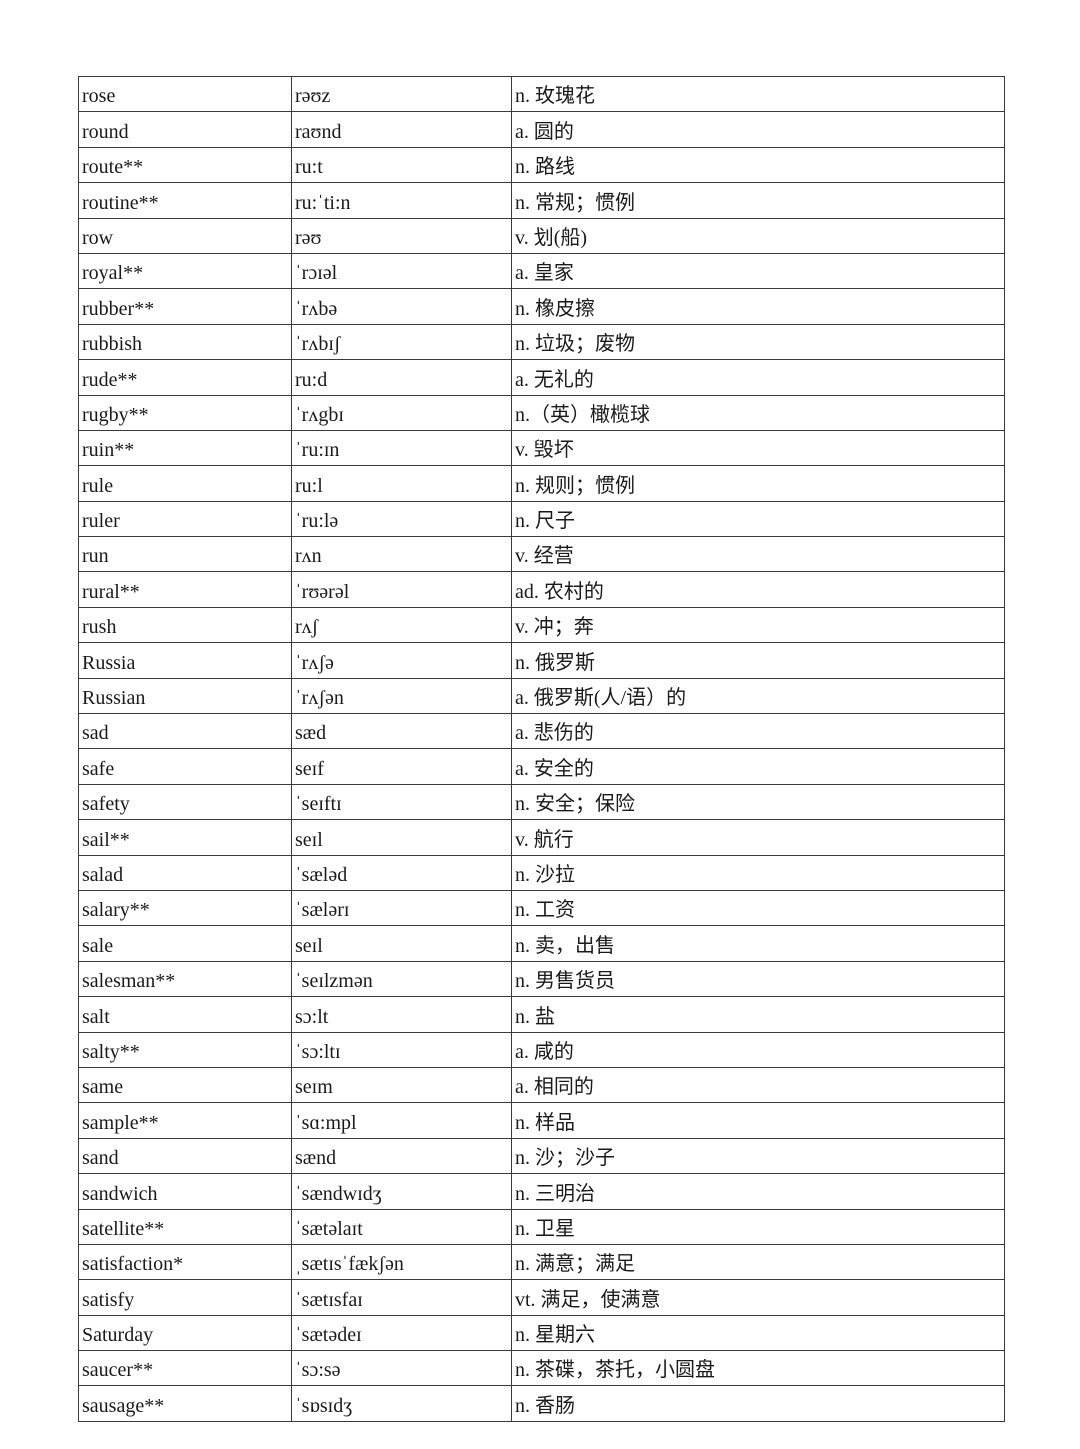  I want to click on word-cell: sail**, so click(185, 837).